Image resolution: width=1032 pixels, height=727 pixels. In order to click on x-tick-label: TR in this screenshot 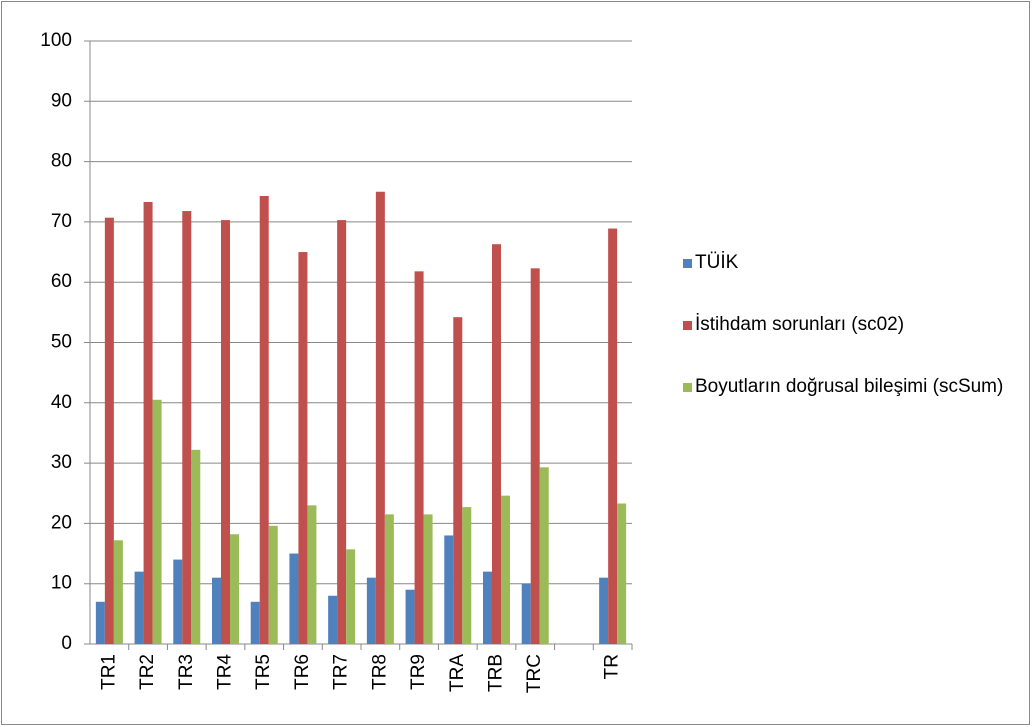, I will do `click(612, 666)`.